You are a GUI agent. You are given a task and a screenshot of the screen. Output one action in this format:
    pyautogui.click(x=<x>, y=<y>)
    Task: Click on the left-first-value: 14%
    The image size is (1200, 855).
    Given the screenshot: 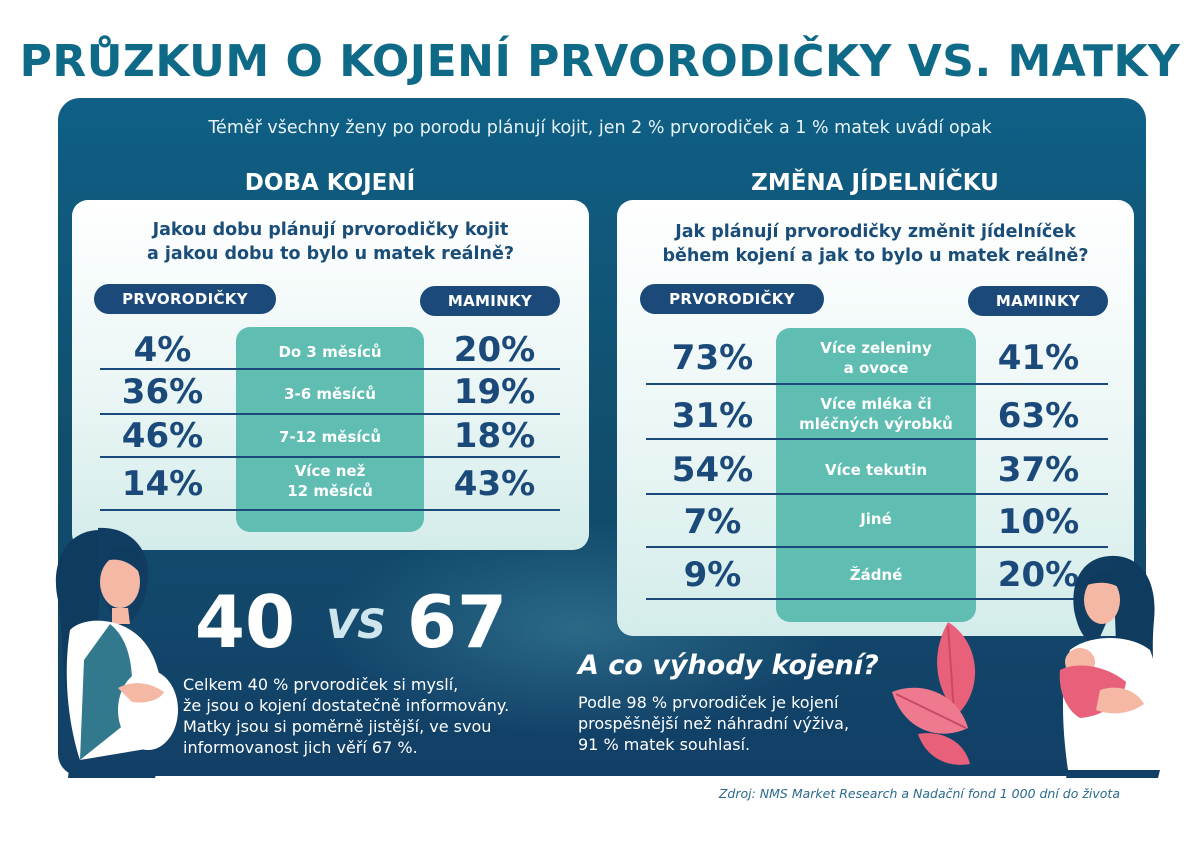 What is the action you would take?
    pyautogui.click(x=162, y=484)
    